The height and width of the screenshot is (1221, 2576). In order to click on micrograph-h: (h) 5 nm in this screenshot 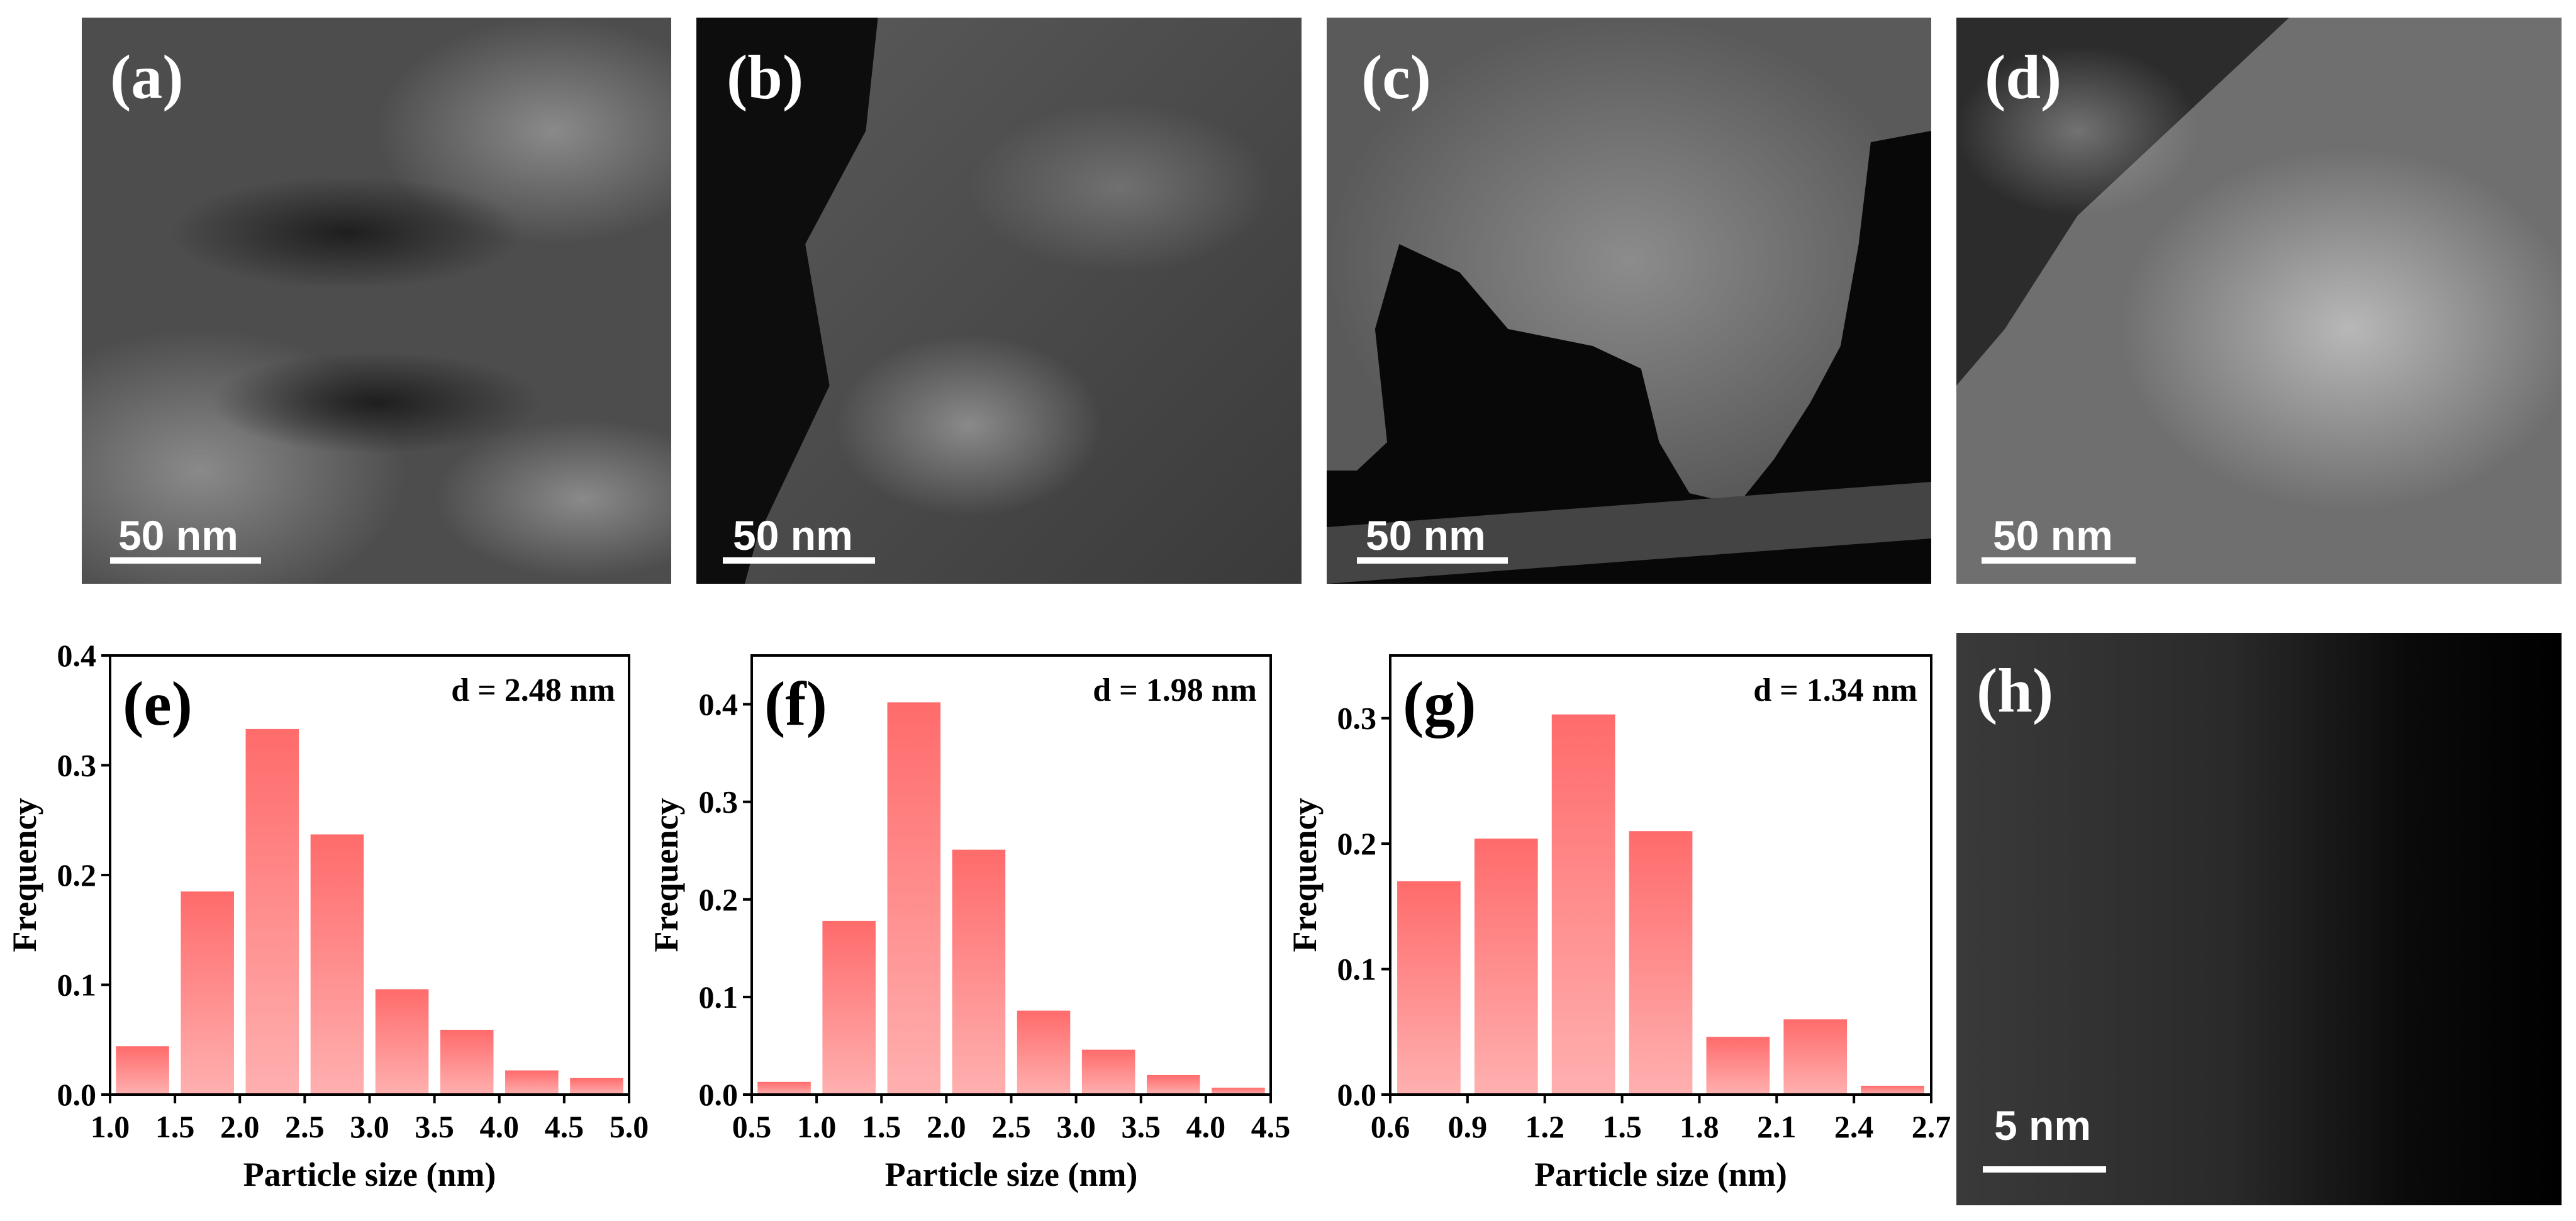, I will do `click(2259, 919)`.